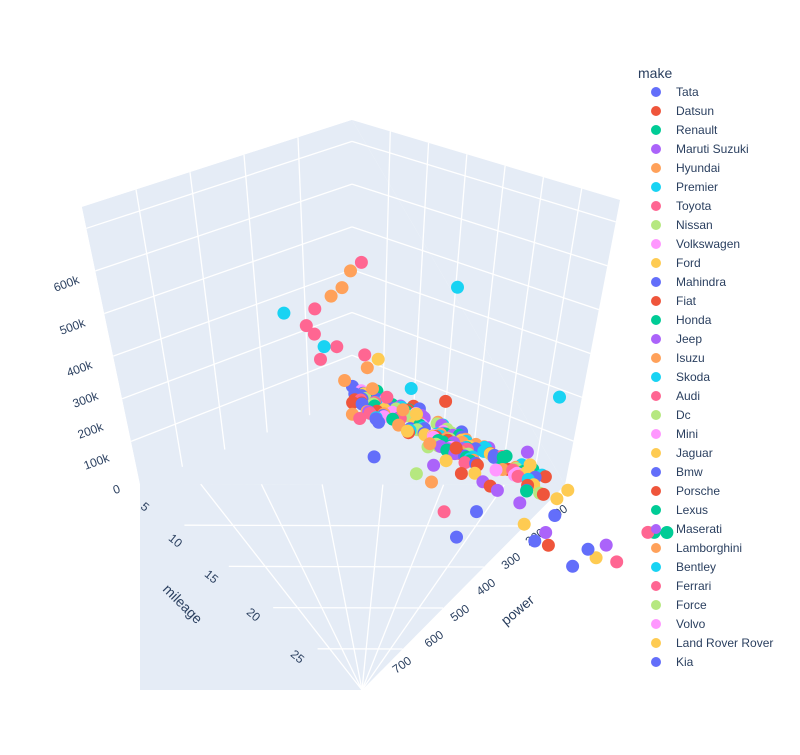  Describe the element at coordinates (685, 168) in the screenshot. I see `legend-item: Hyundai` at that location.